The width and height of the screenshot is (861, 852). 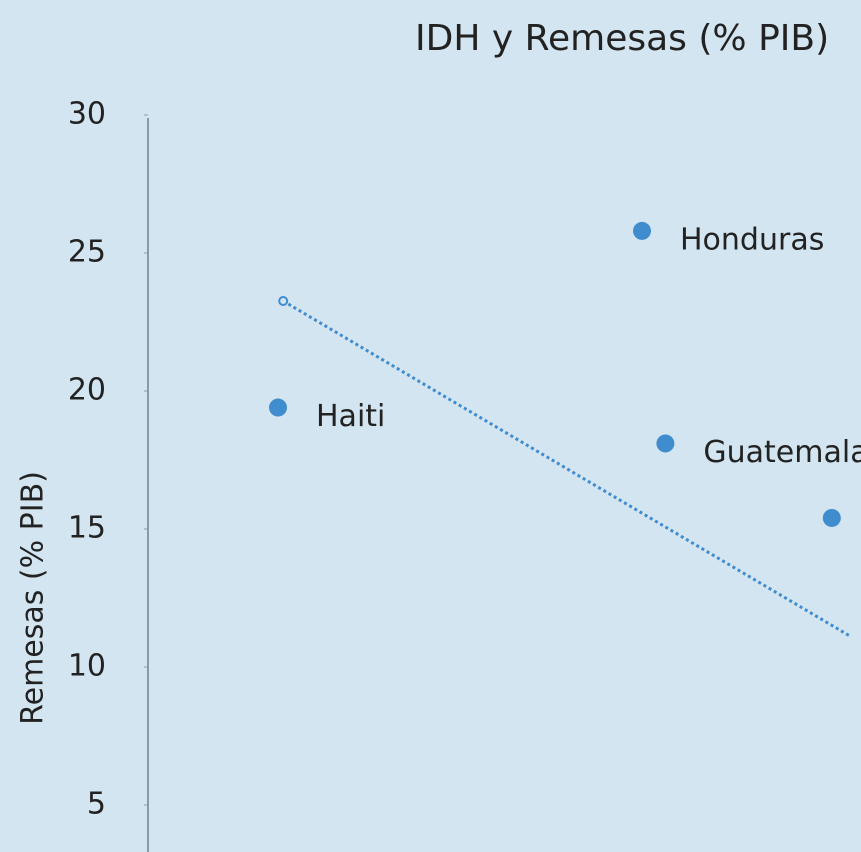 I want to click on y-tick-label: 15, so click(x=87, y=528).